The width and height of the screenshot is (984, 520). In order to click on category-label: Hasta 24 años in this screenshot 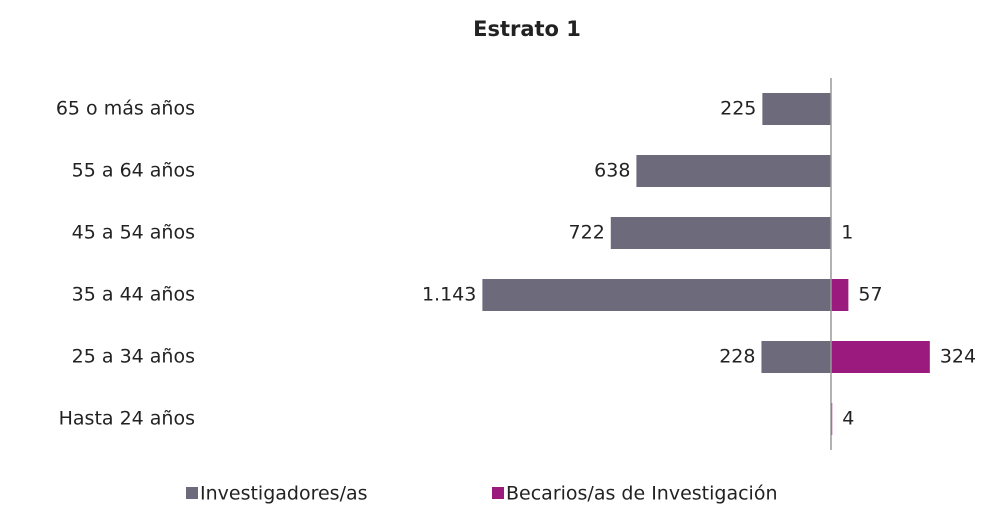, I will do `click(127, 419)`.